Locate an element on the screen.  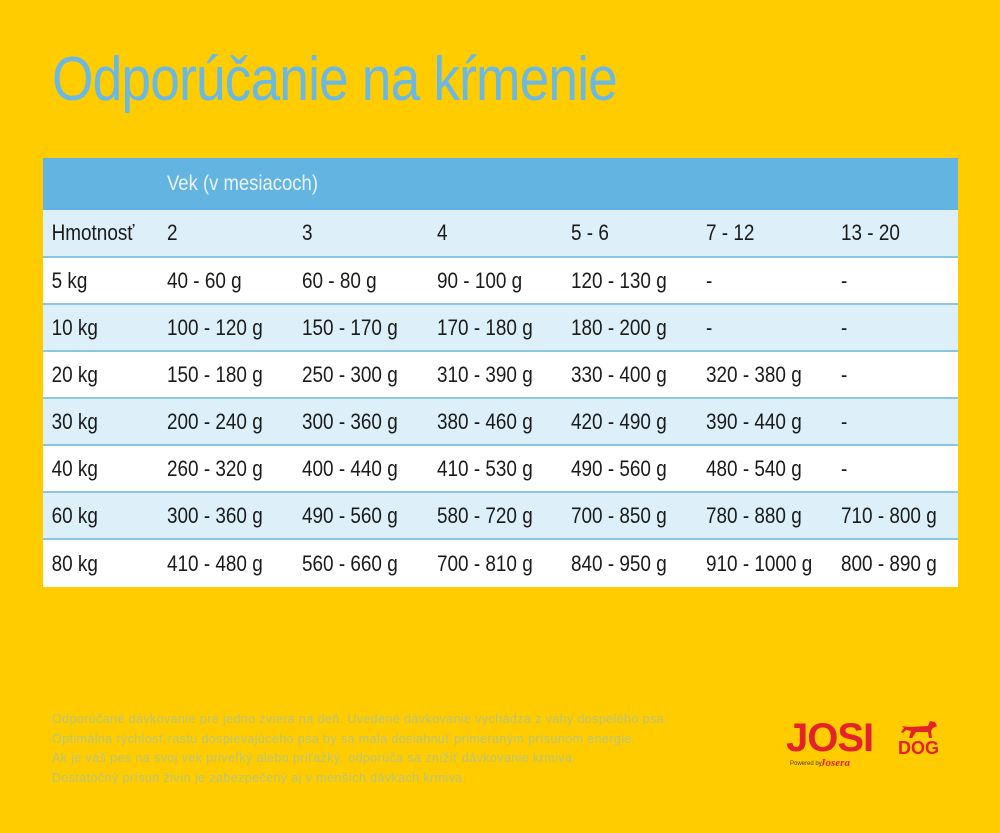
weight-cell: 5 kg is located at coordinates (69, 280).